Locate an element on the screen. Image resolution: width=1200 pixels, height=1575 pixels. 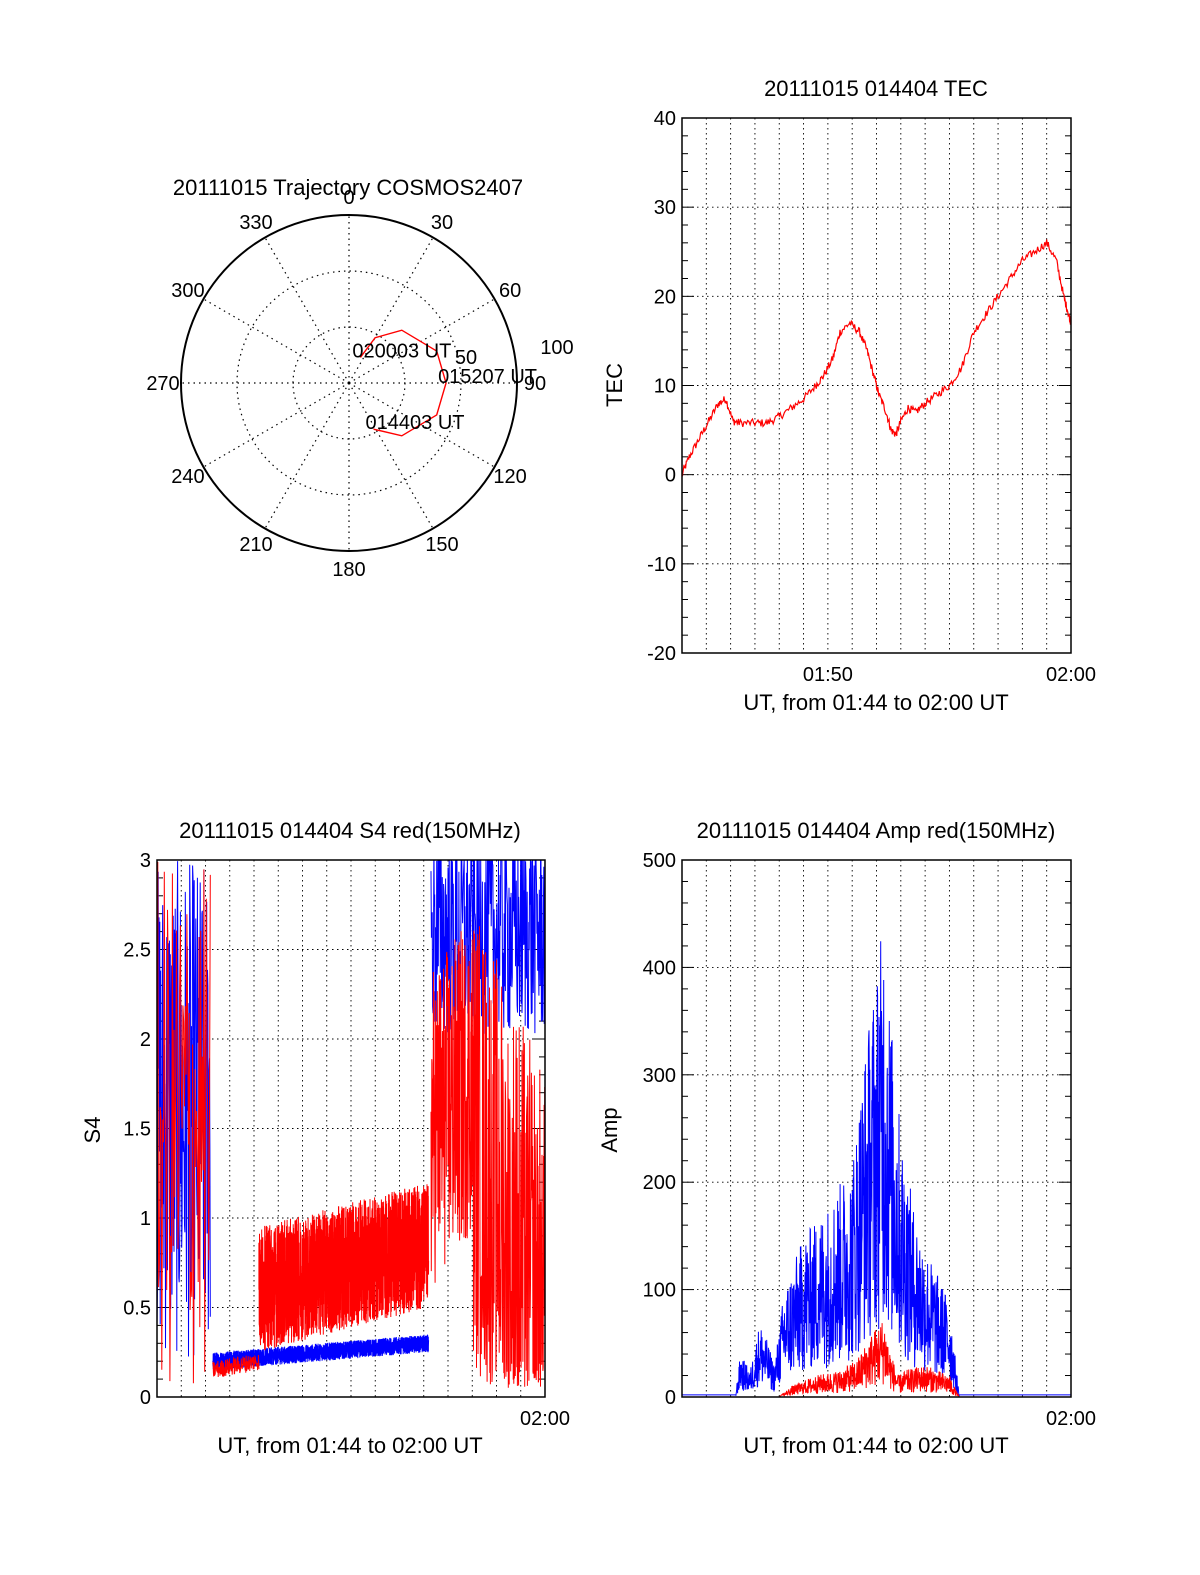
tec-ylabel: TEC is located at coordinates (614, 385).